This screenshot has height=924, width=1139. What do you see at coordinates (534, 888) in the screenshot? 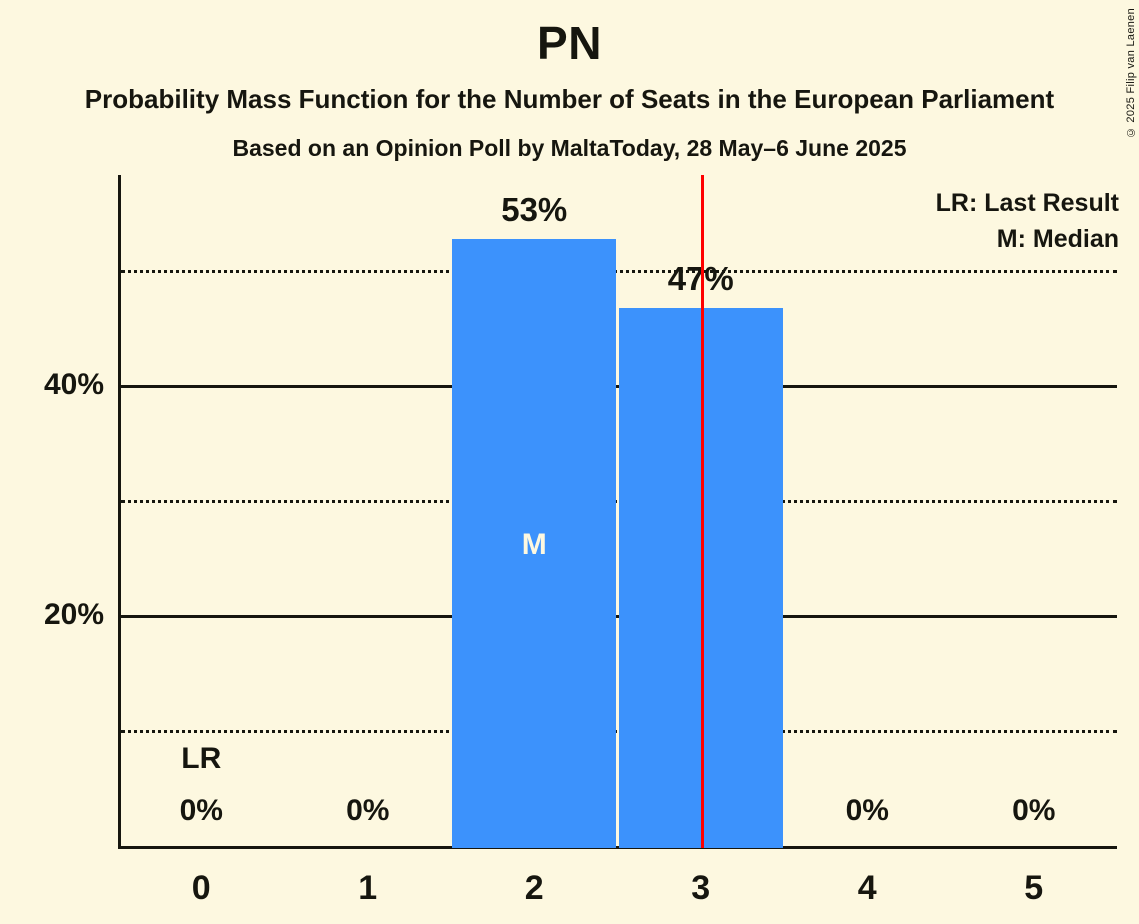
I see `x-axis-tick-label-2: 2` at bounding box center [534, 888].